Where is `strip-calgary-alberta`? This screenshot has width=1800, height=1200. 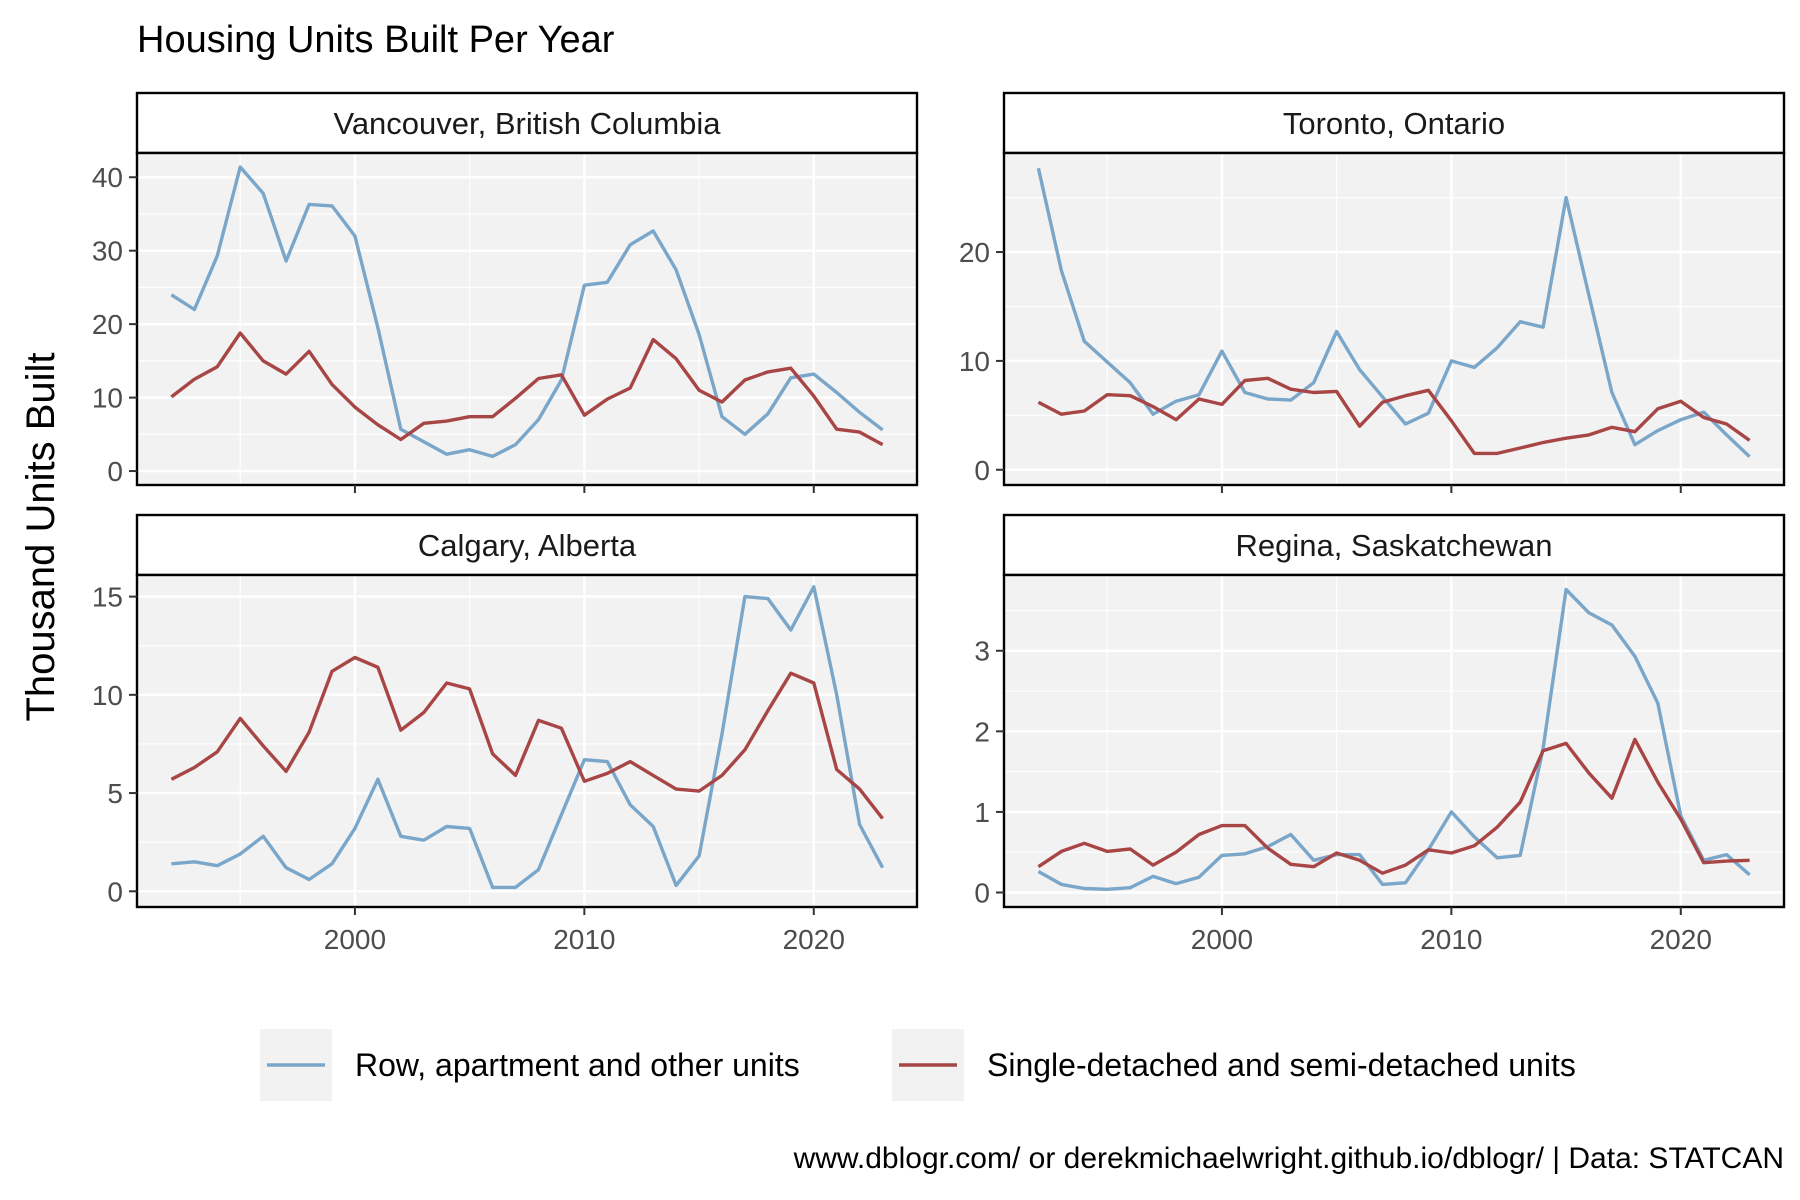 strip-calgary-alberta is located at coordinates (527, 545).